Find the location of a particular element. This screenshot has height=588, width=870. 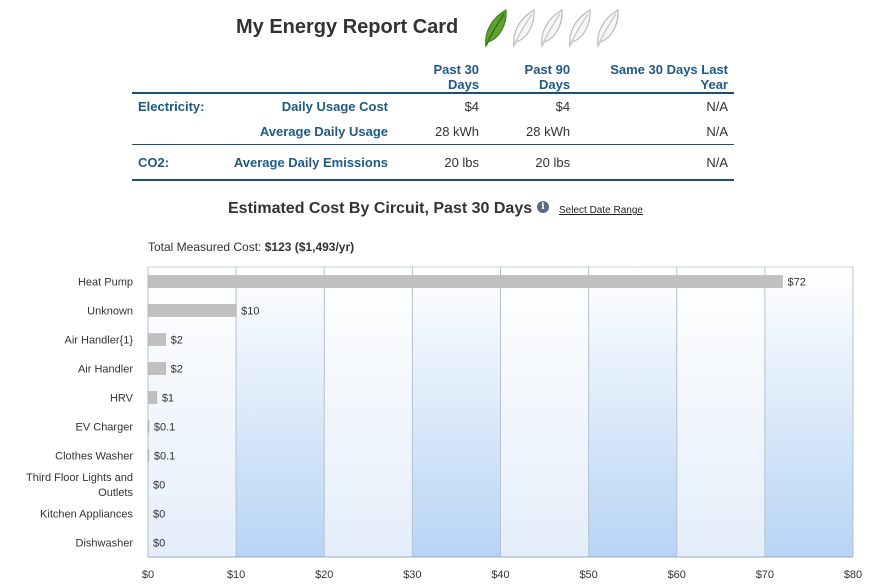

total-measured-cost: Total Measured Cost: $123 ($1,493/yr) is located at coordinates (251, 247).